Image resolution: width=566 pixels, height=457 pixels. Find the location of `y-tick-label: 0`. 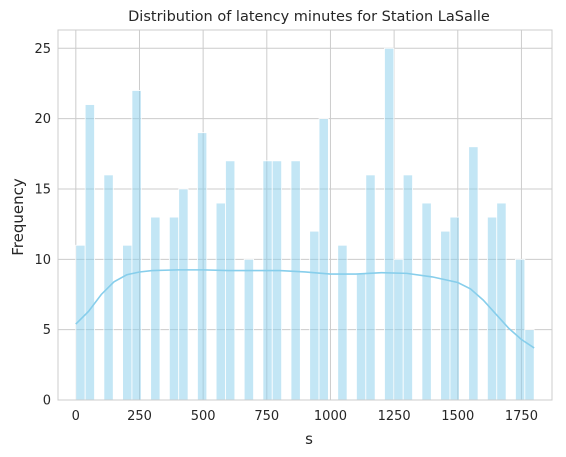

y-tick-label: 0 is located at coordinates (47, 401).